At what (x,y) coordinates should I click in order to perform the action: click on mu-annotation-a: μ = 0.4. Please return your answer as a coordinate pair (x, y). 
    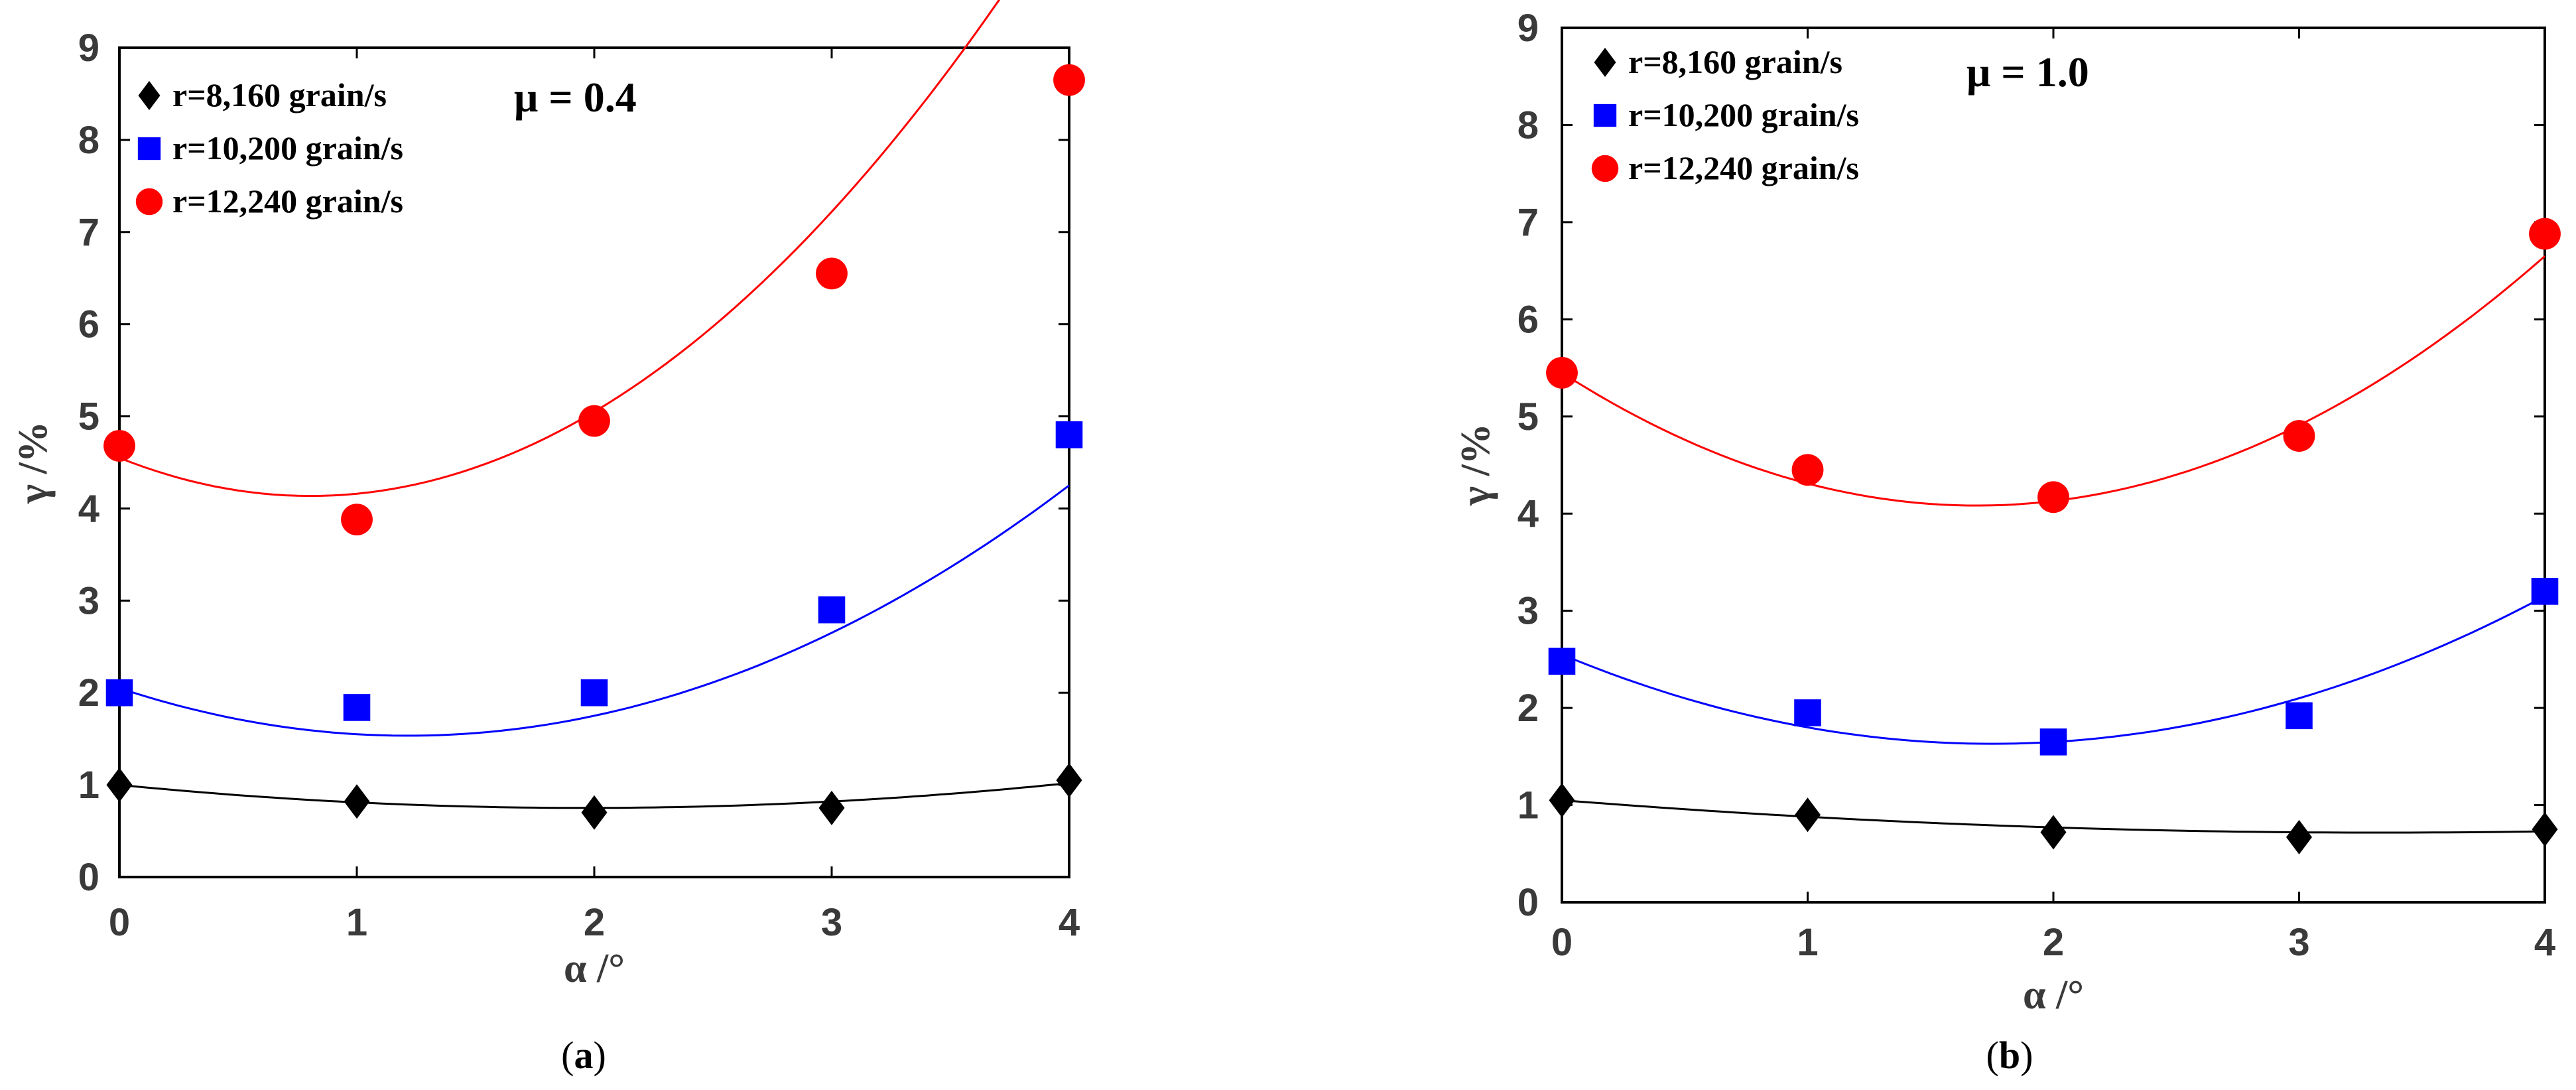
    Looking at the image, I should click on (576, 97).